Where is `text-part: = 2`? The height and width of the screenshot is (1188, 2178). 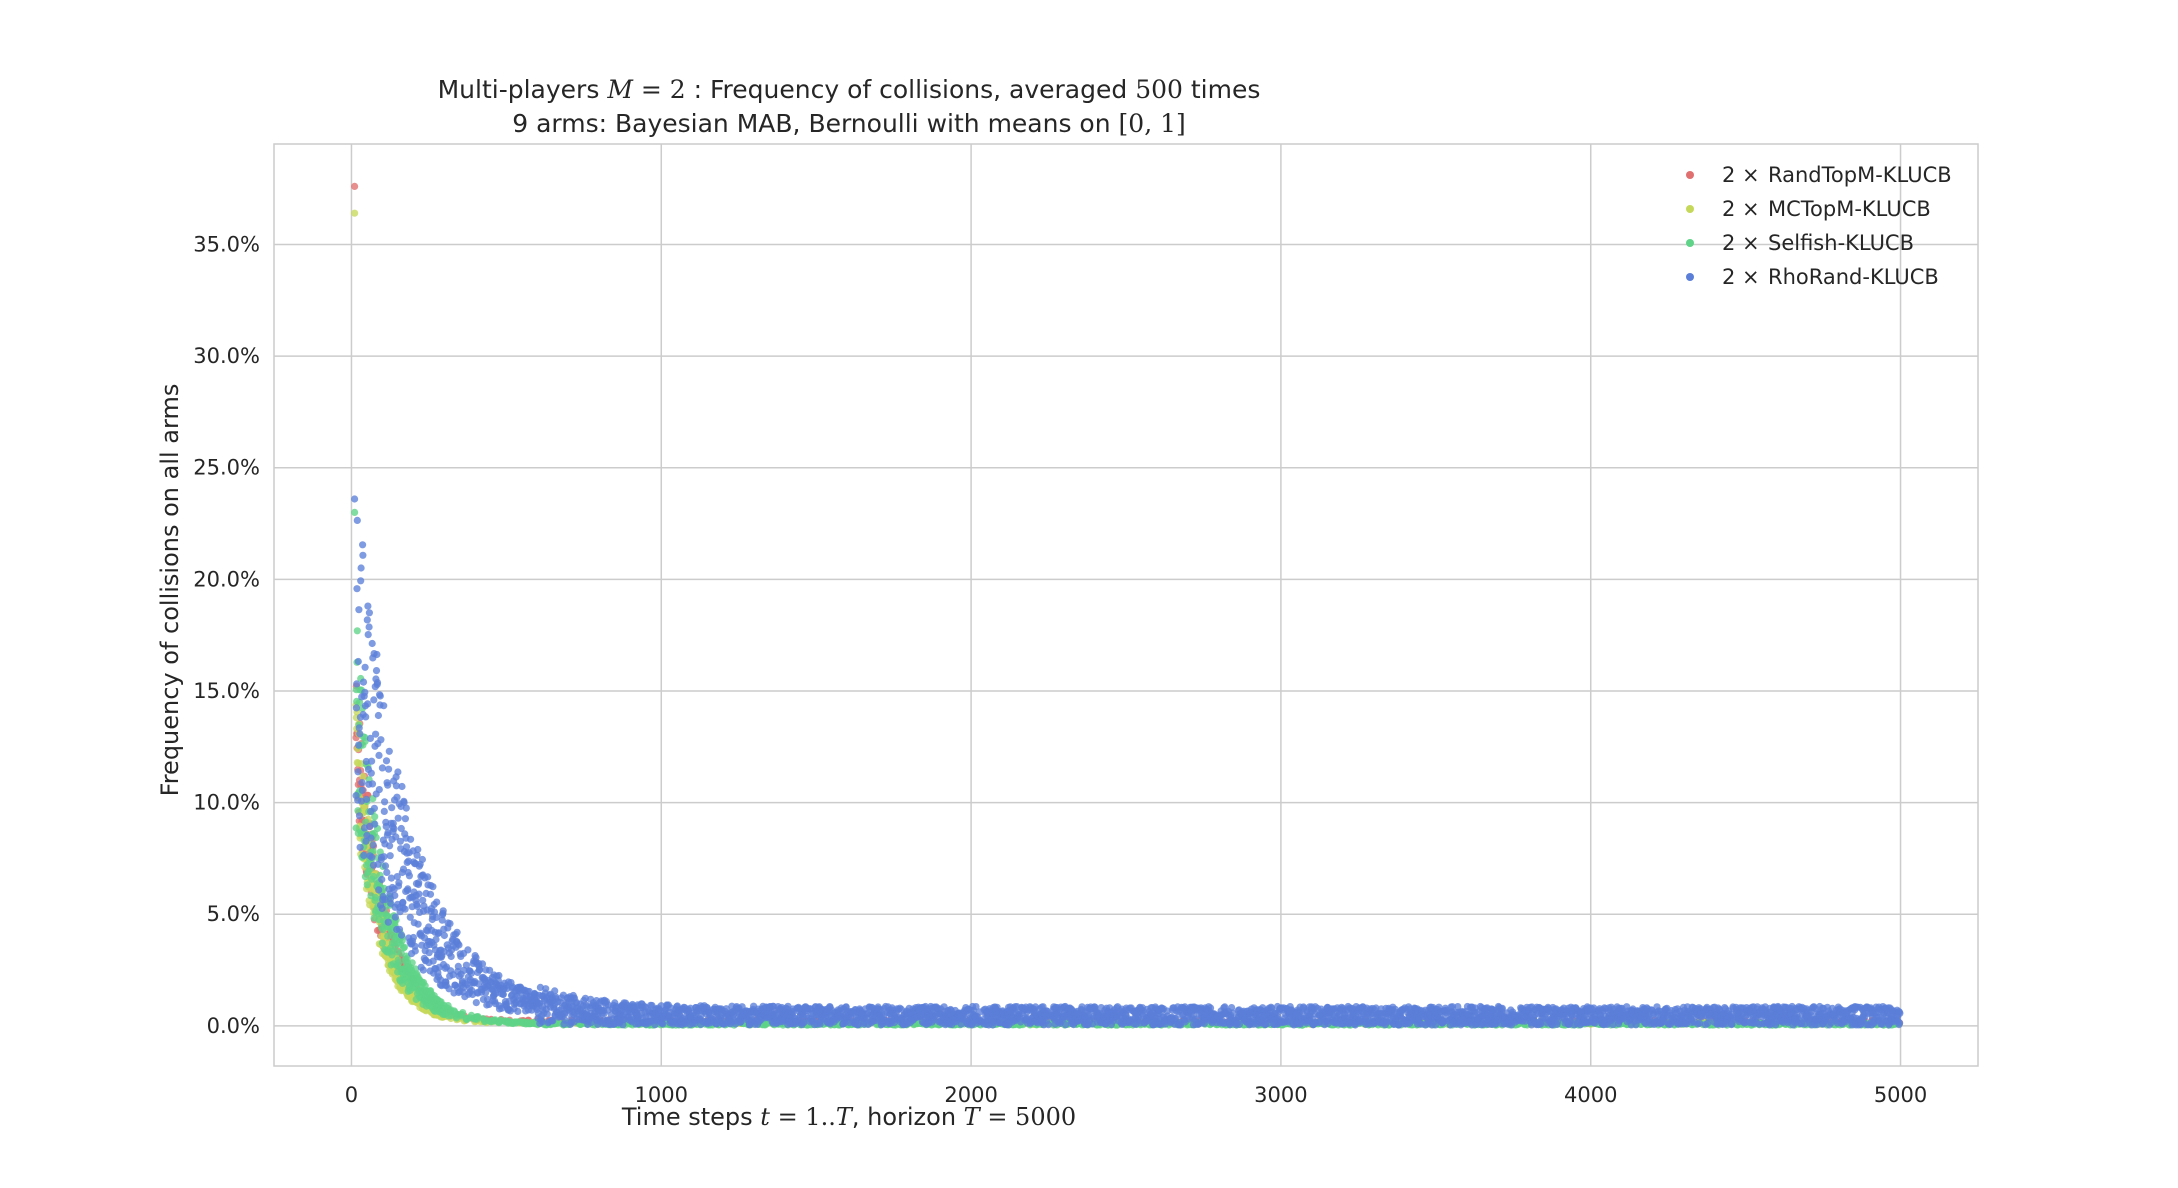
text-part: = 2 is located at coordinates (659, 89).